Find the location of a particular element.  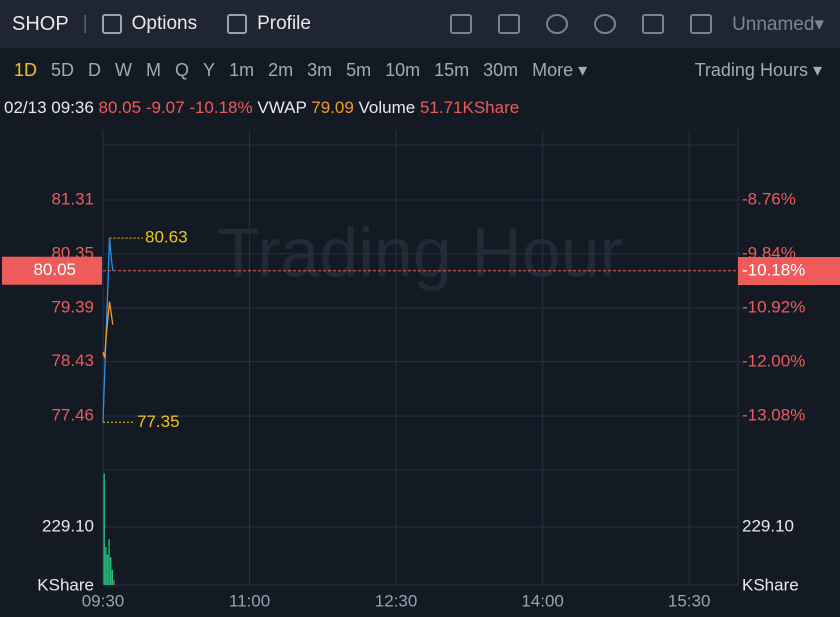

x-tick-label: 15:30 is located at coordinates (689, 600).